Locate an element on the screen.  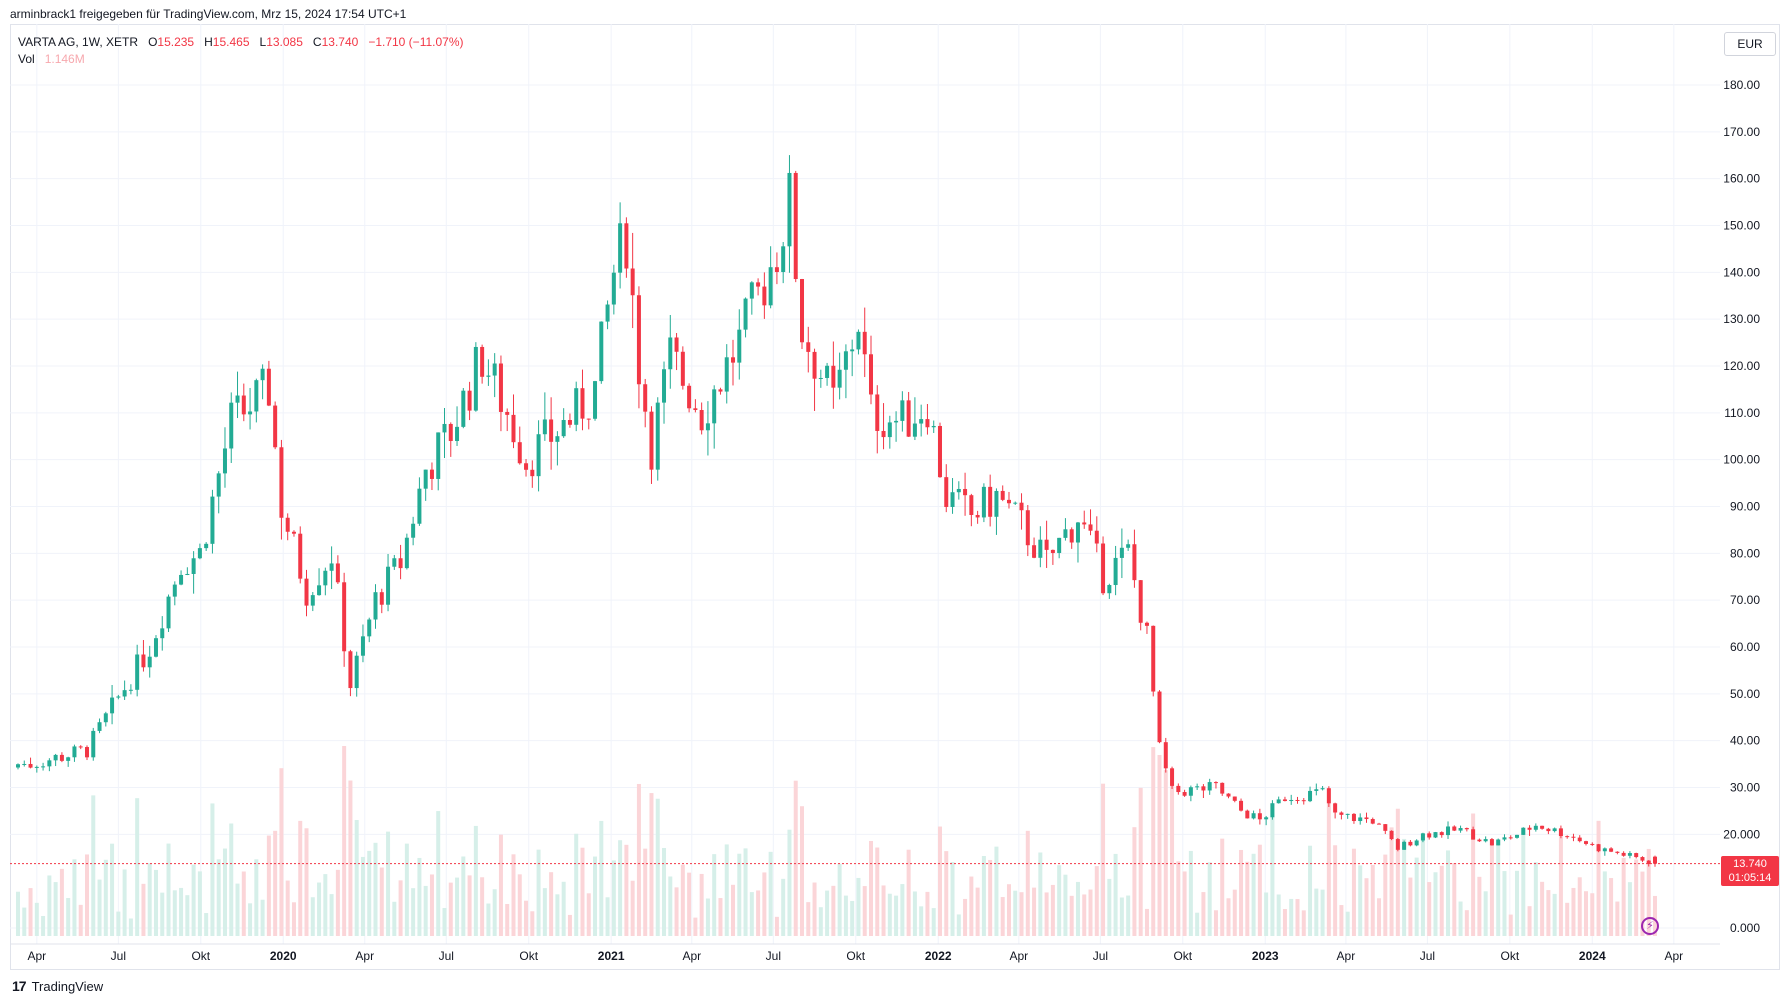
low-value: 13.085 is located at coordinates (284, 42).